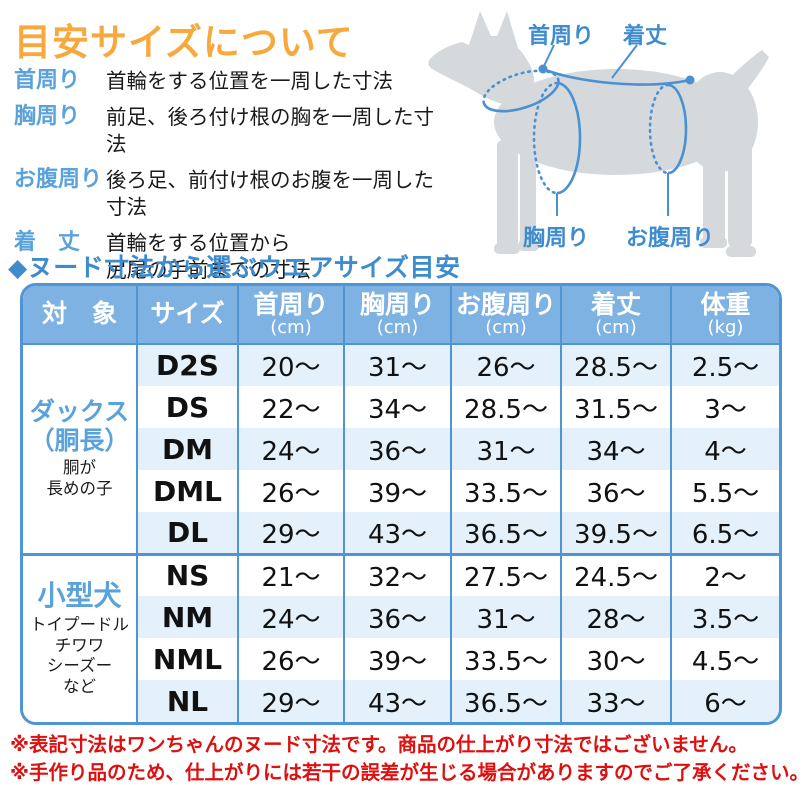 Image resolution: width=800 pixels, height=800 pixels. I want to click on definition-desc-line1: 首輪をする位置から, so click(198, 243).